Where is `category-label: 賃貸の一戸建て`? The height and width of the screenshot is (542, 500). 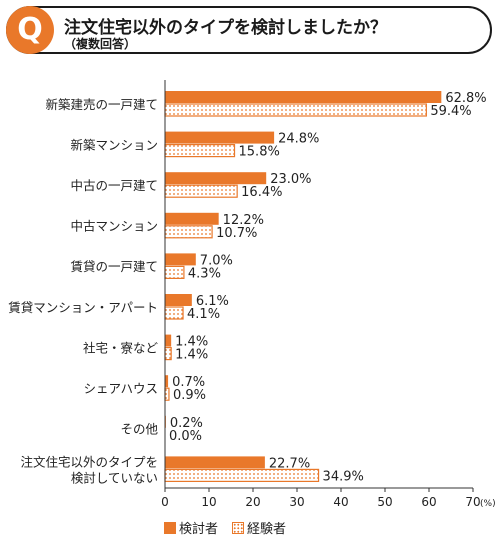 category-label: 賃貸の一戸建て is located at coordinates (114, 266).